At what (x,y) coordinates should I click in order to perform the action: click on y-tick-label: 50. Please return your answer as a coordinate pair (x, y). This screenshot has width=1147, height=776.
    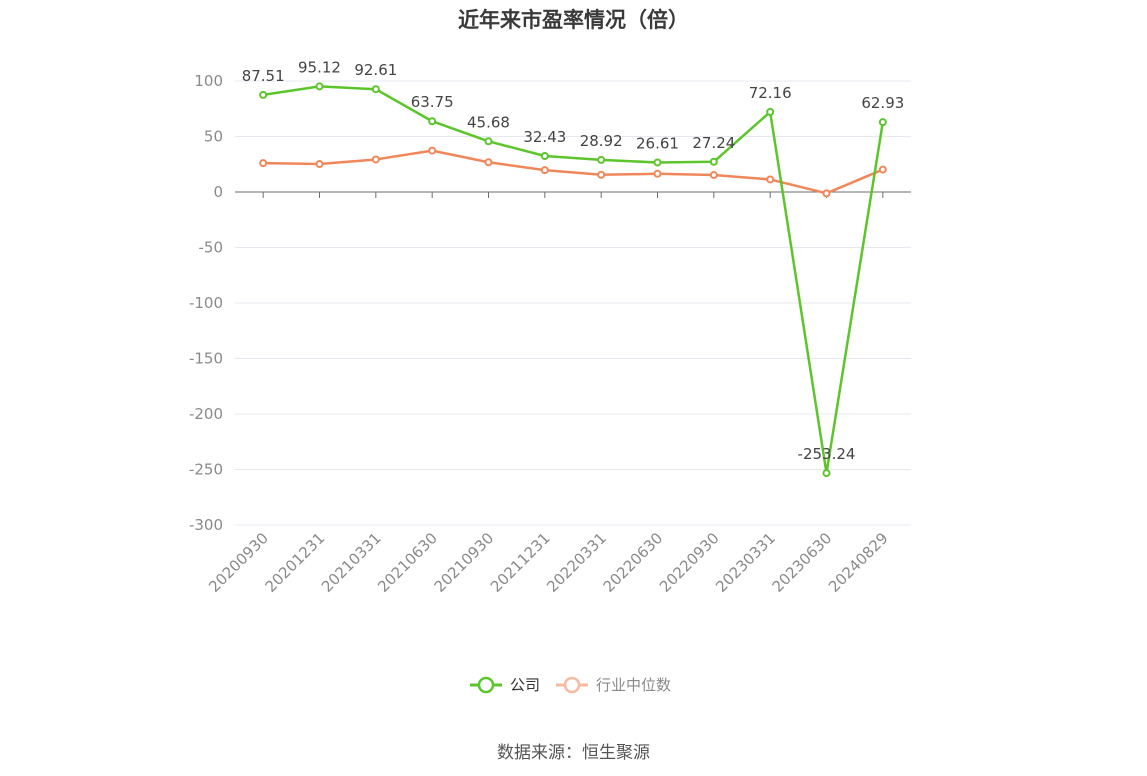
    Looking at the image, I should click on (213, 137).